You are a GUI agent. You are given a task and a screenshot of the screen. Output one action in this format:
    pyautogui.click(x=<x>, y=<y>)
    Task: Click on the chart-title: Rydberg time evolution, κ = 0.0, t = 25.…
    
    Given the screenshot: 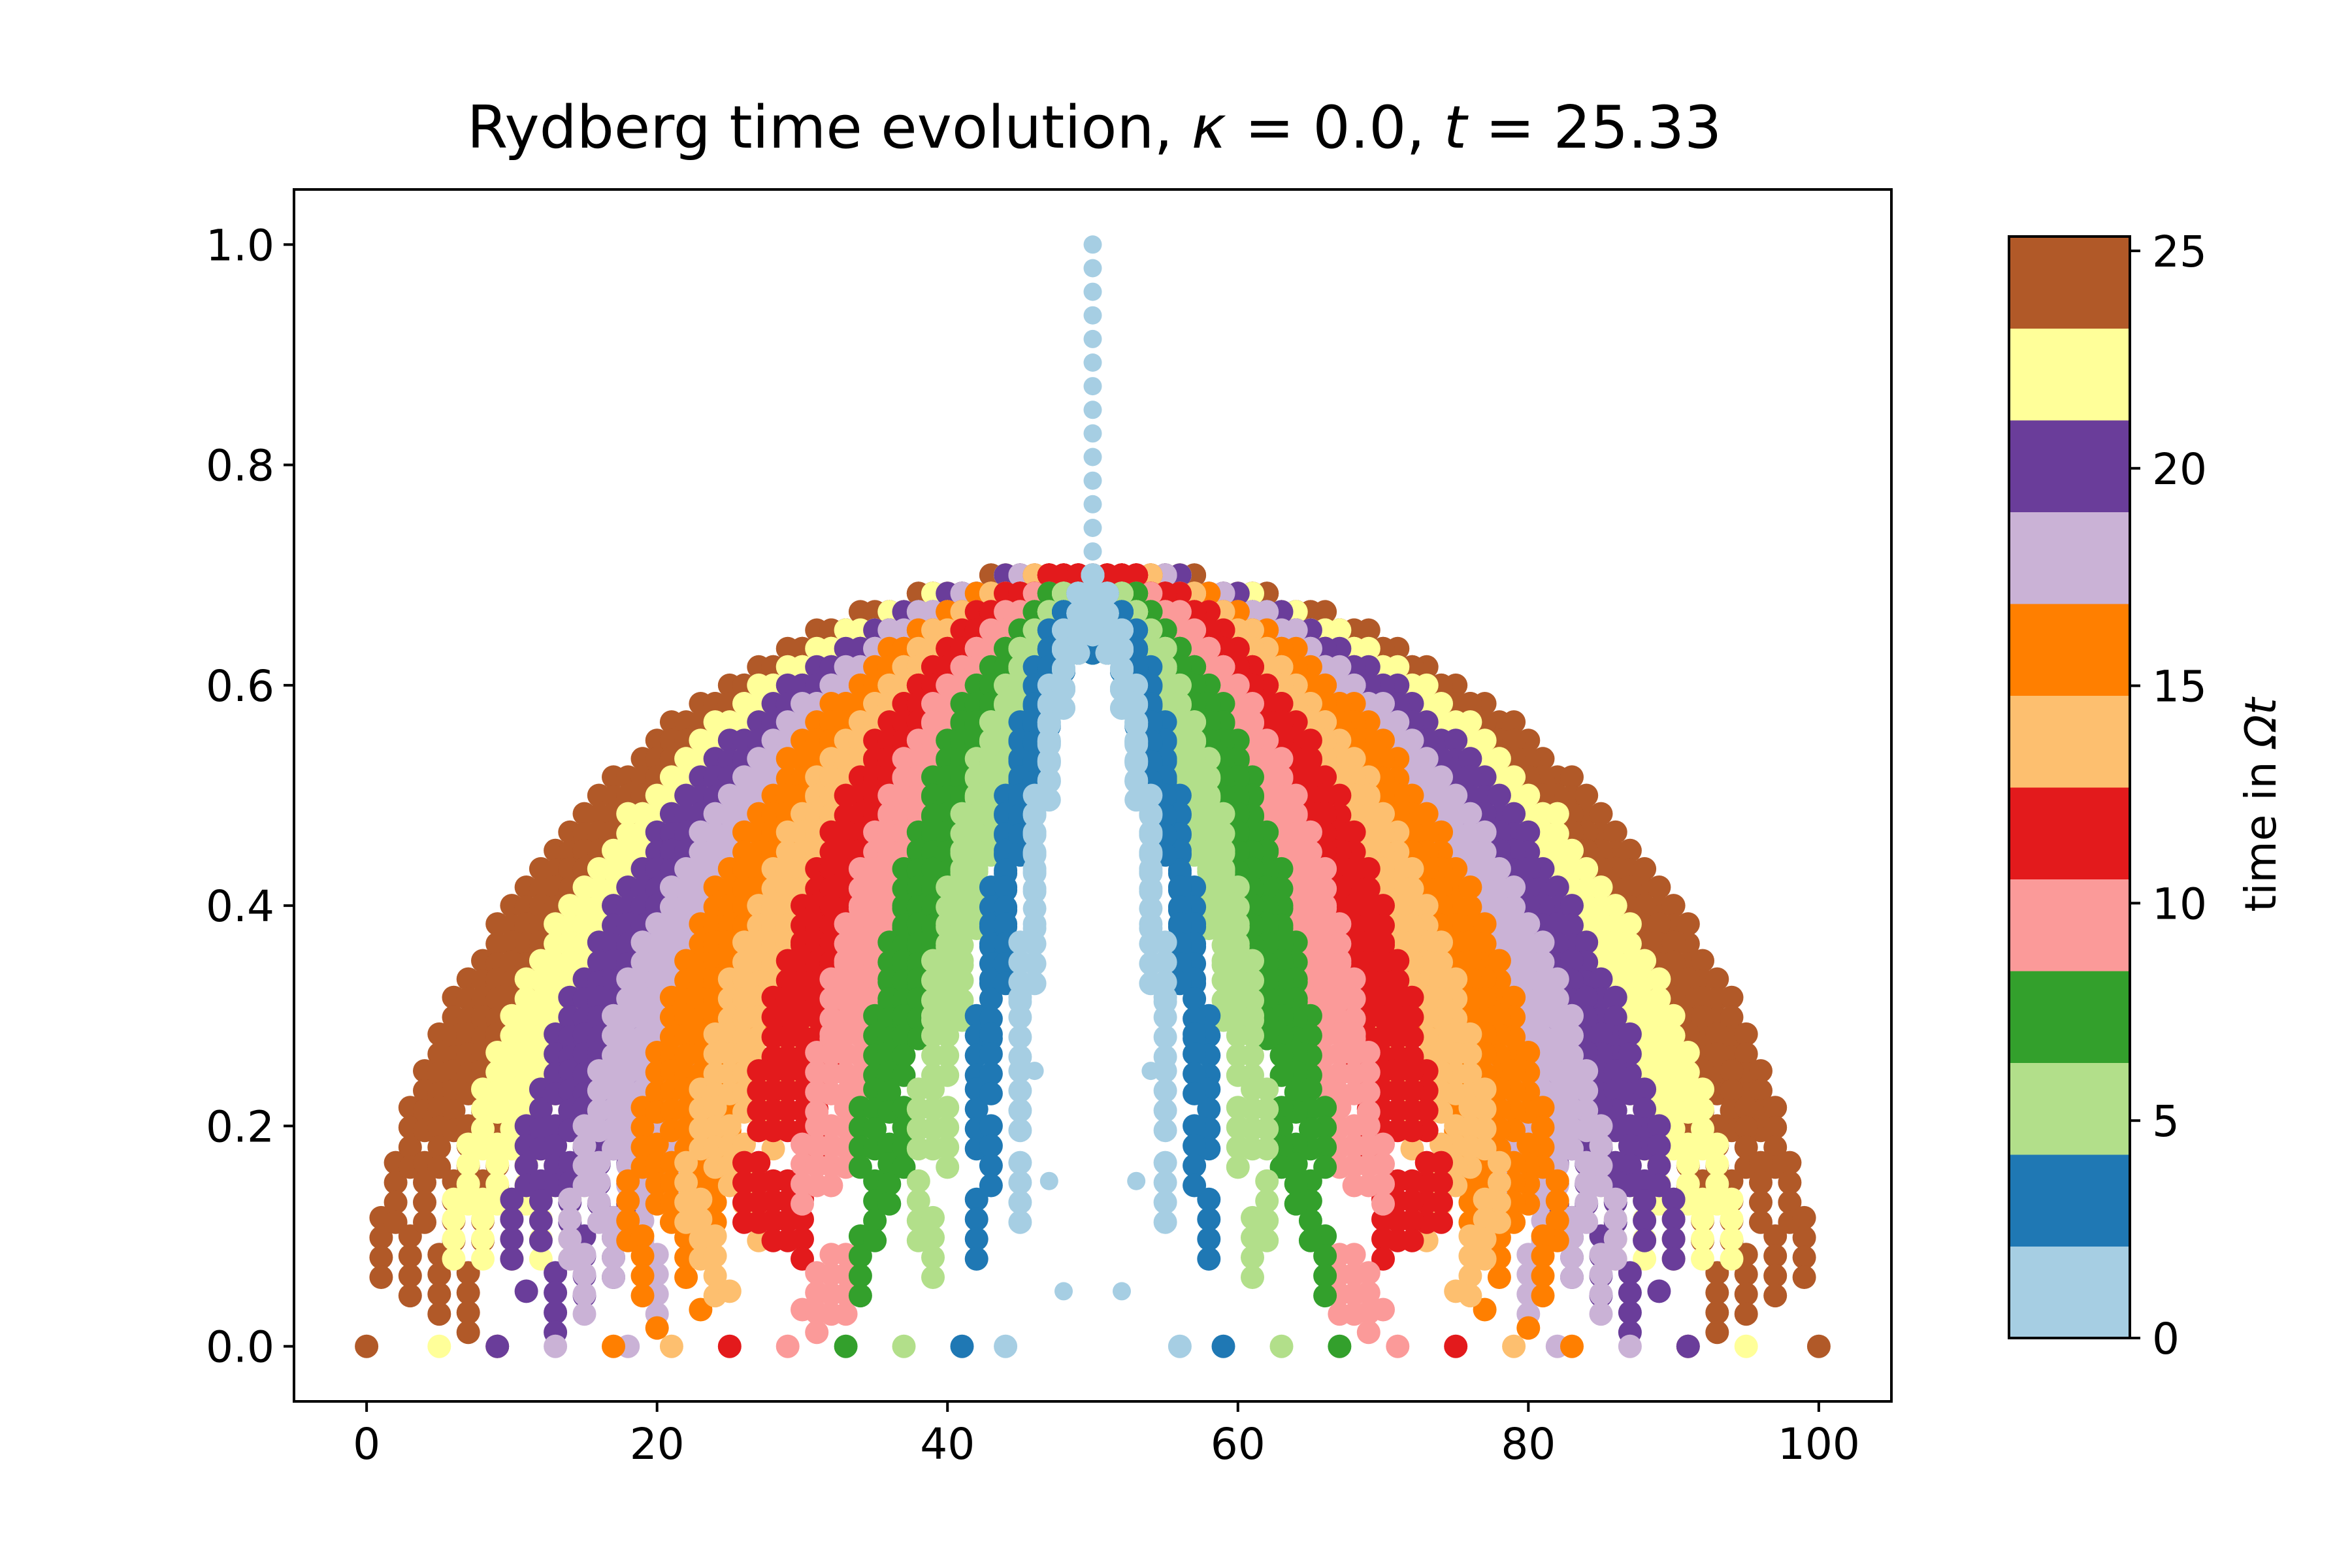 What is the action you would take?
    pyautogui.click(x=1094, y=127)
    